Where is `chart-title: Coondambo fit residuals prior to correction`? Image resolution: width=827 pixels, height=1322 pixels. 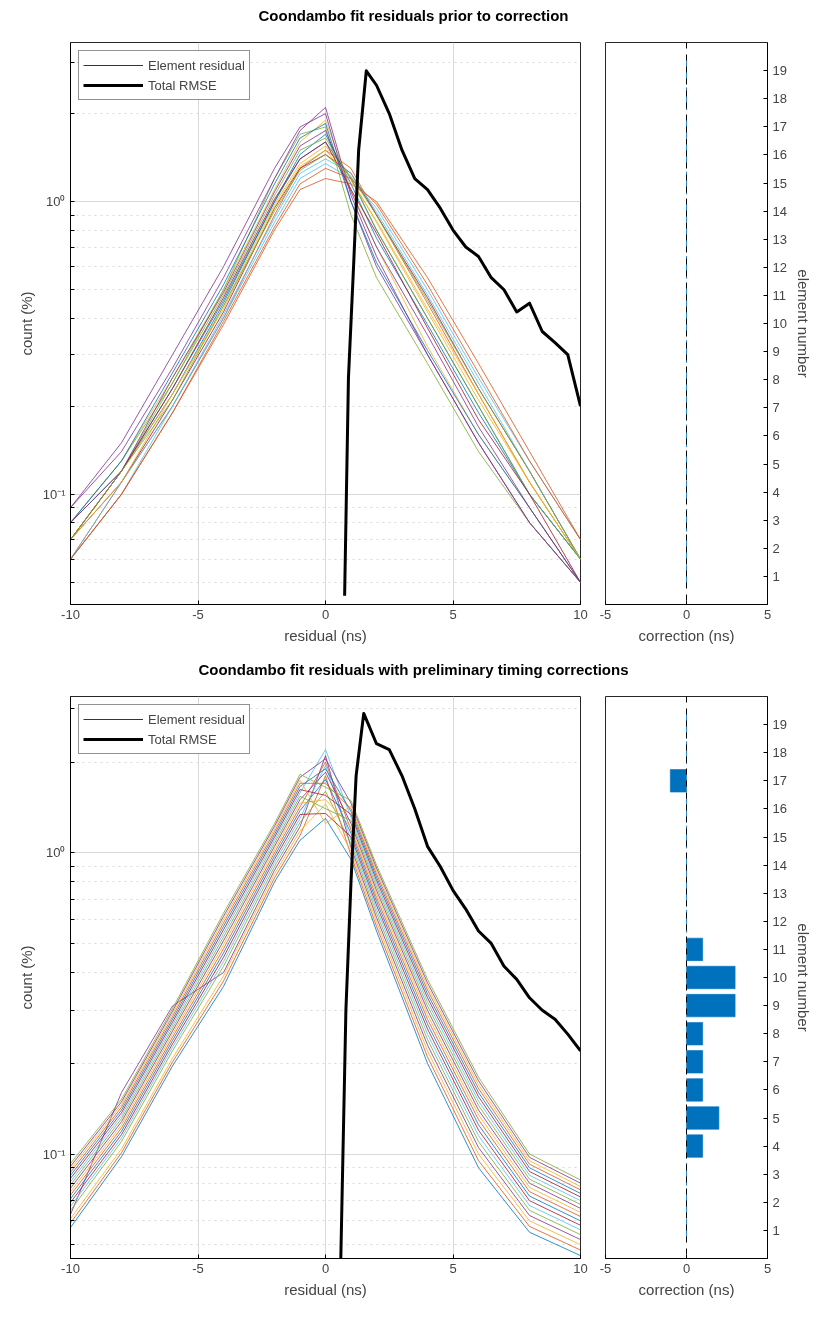 chart-title: Coondambo fit residuals prior to correction is located at coordinates (413, 16).